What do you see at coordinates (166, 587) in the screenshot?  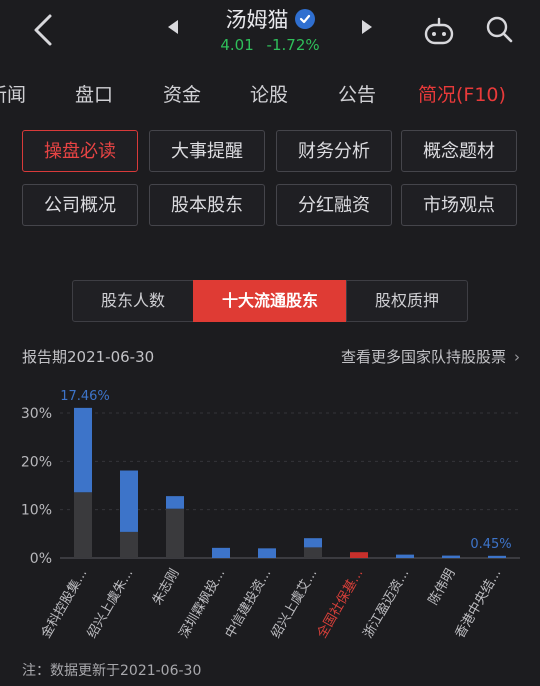 I see `category-label: 朱志刚` at bounding box center [166, 587].